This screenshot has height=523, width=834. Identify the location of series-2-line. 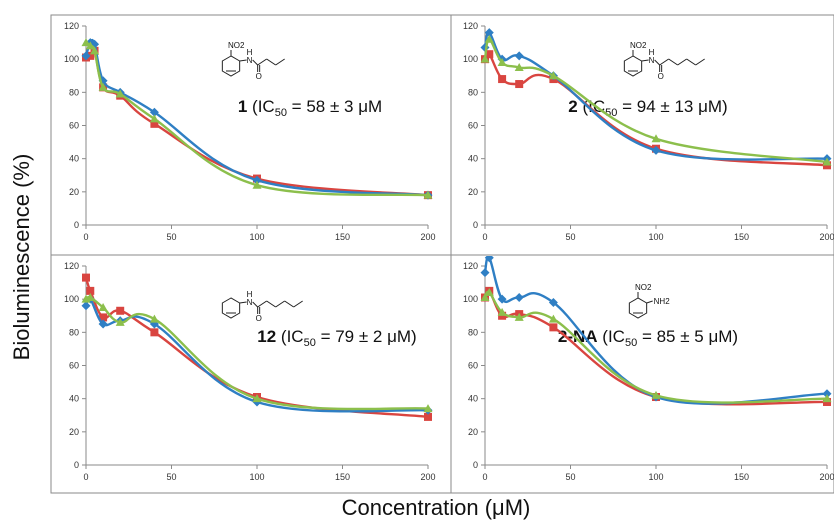
(655, 347).